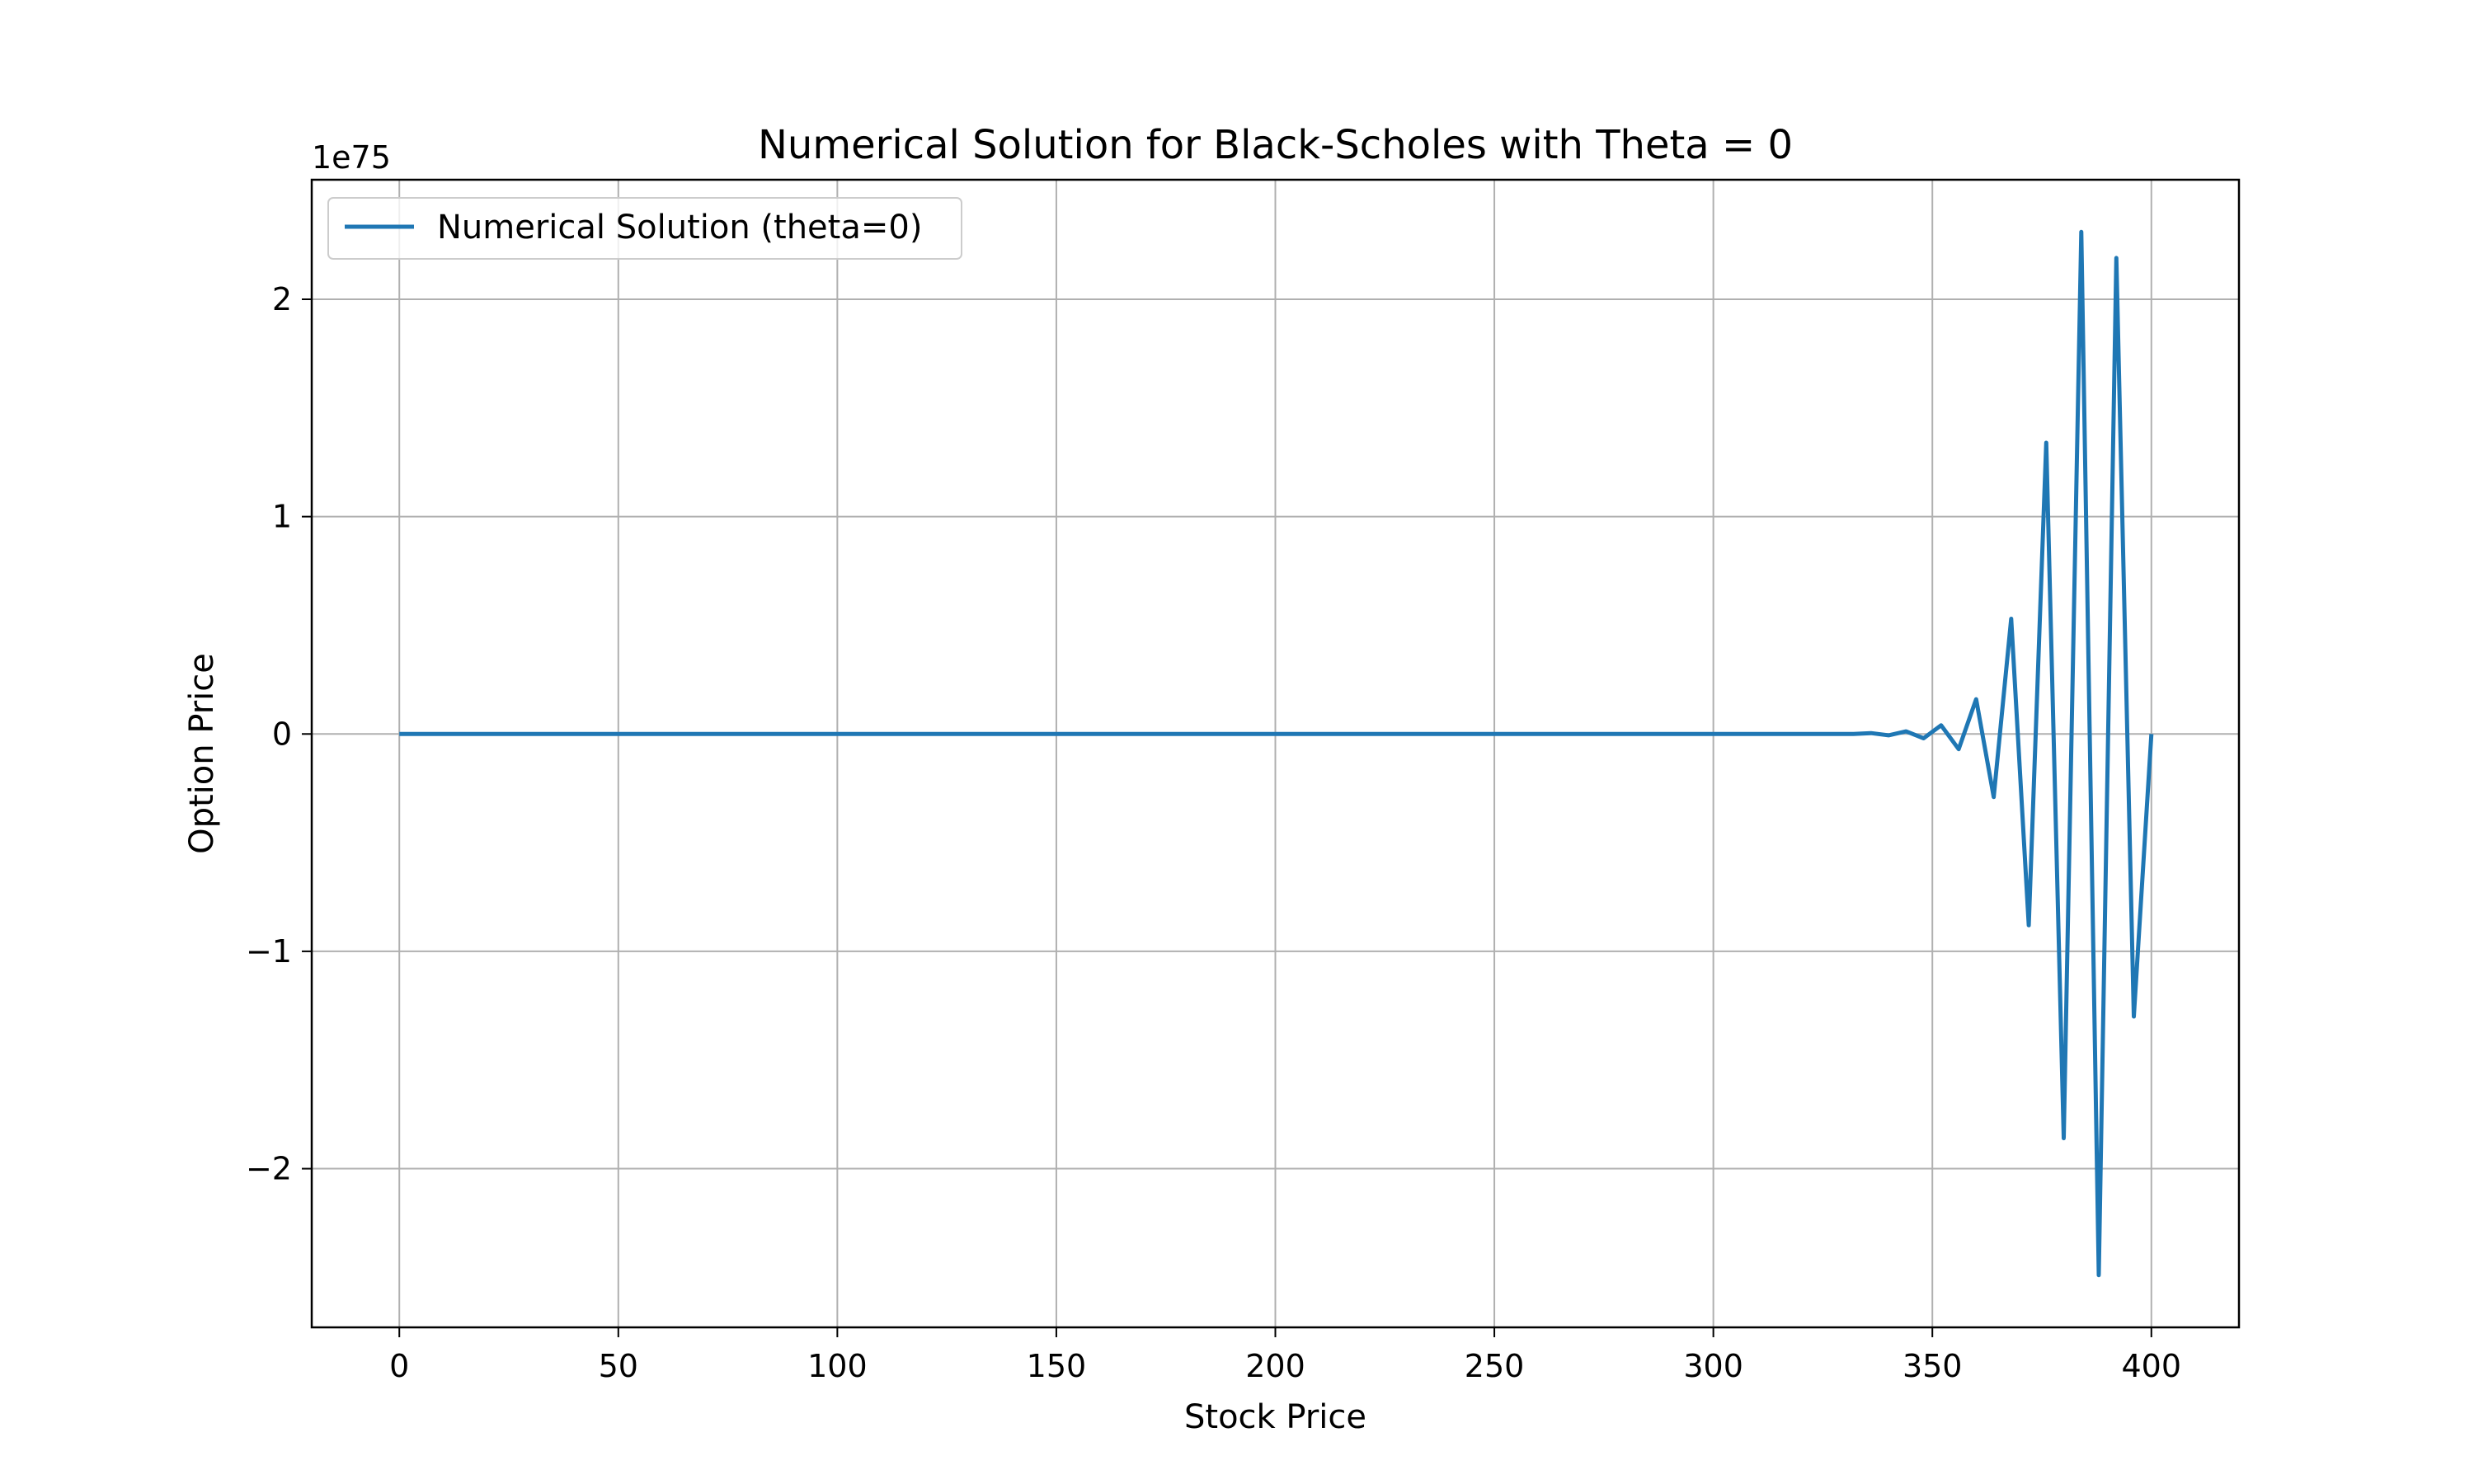 The image size is (2474, 1484). I want to click on x-tick-label: 100, so click(837, 1366).